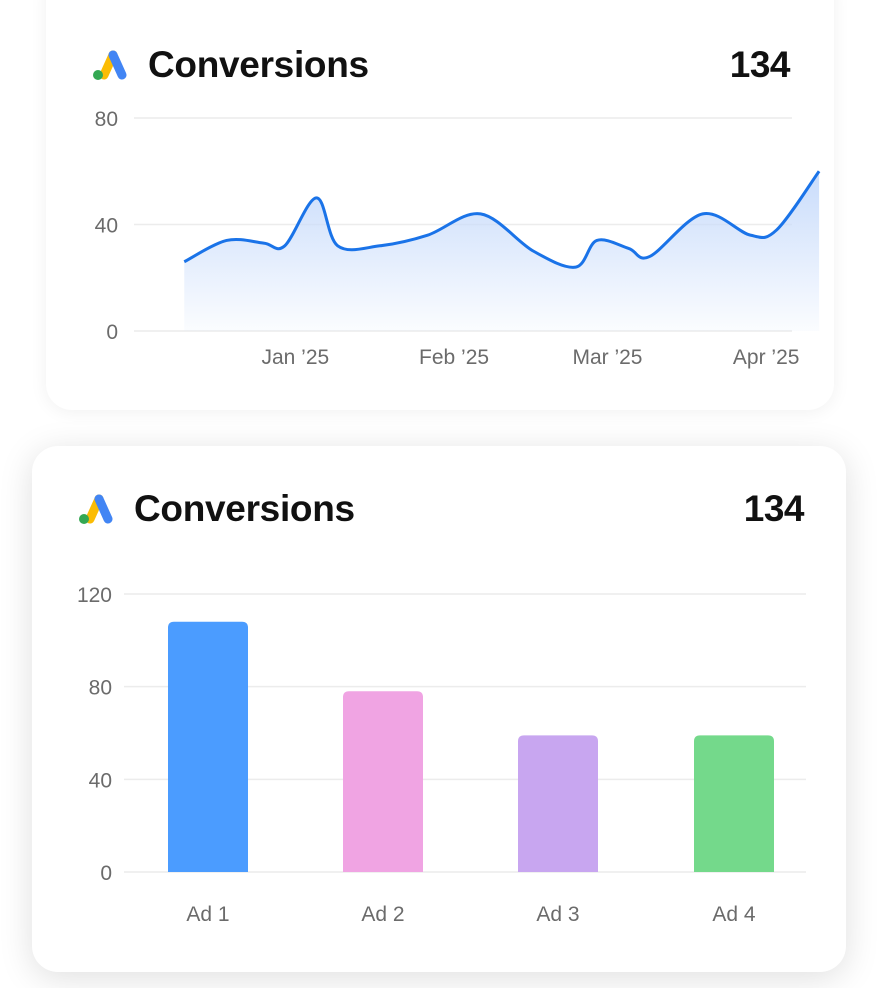 This screenshot has width=878, height=988. I want to click on x-tick-label: Ad 4, so click(734, 914).